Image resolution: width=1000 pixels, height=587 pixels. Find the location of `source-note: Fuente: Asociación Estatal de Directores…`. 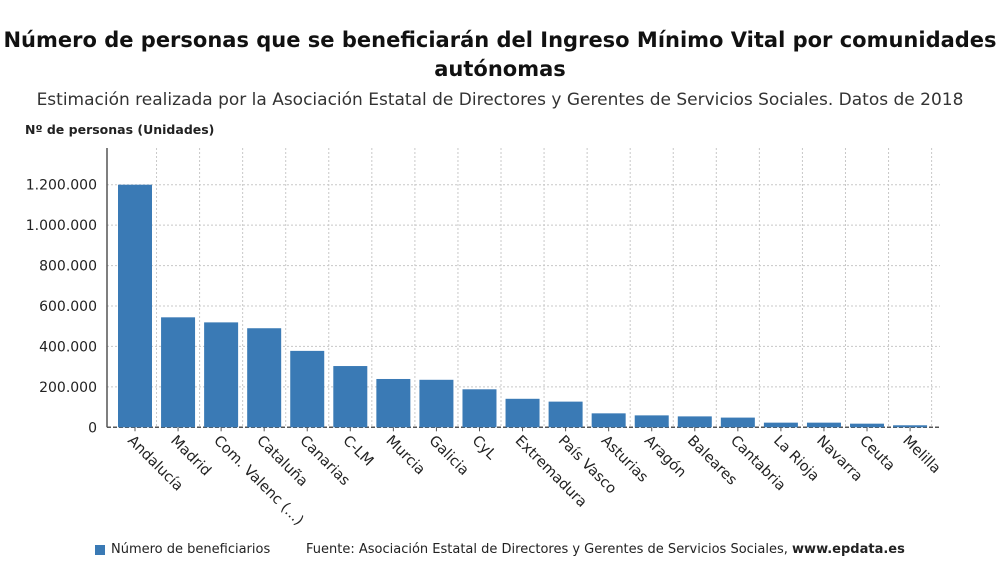

source-note: Fuente: Asociación Estatal de Directores… is located at coordinates (605, 549).